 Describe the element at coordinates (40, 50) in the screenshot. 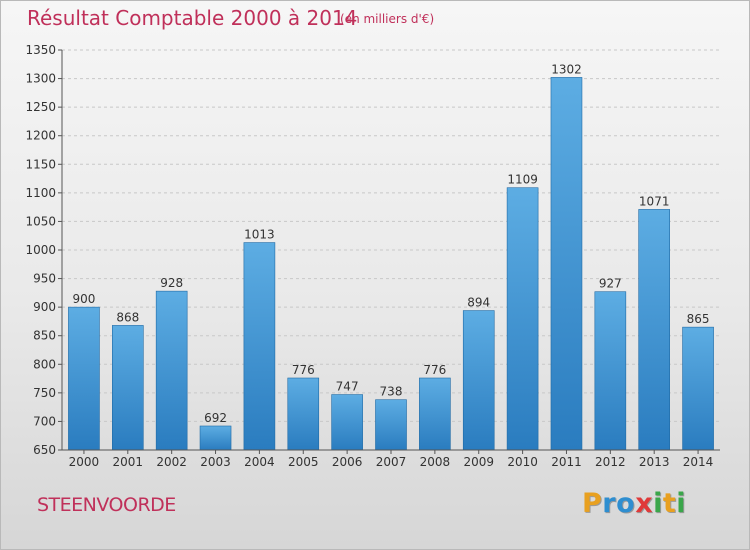

I see `y-tick-label: 1350` at that location.